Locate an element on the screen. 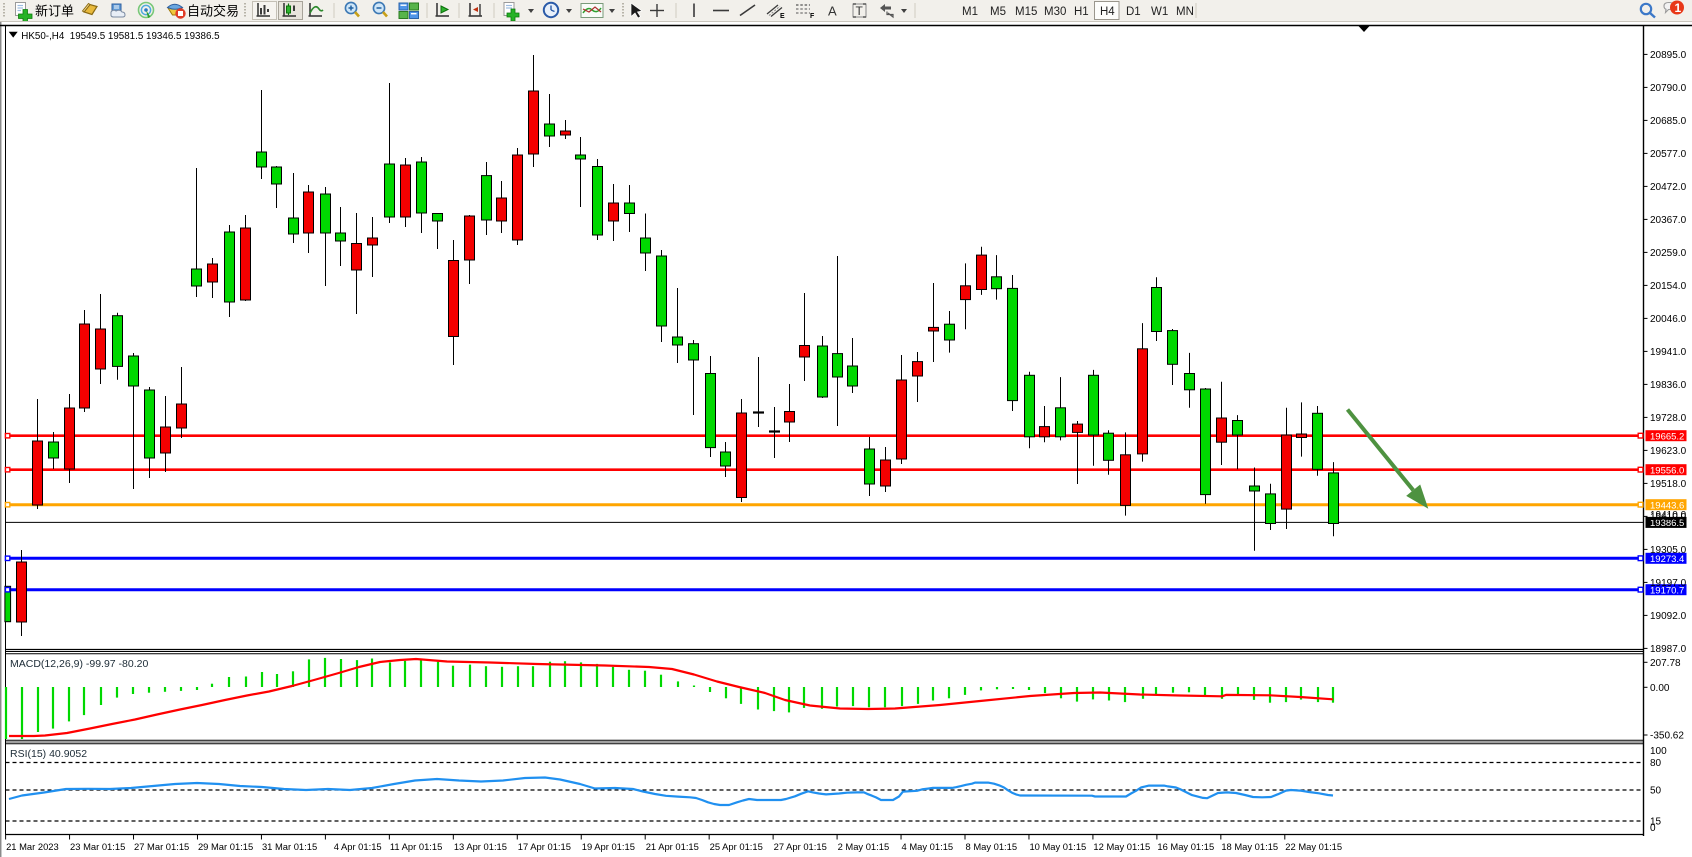 Image resolution: width=1692 pixels, height=857 pixels. svg-text: 12 May 01:15 is located at coordinates (1121, 846).